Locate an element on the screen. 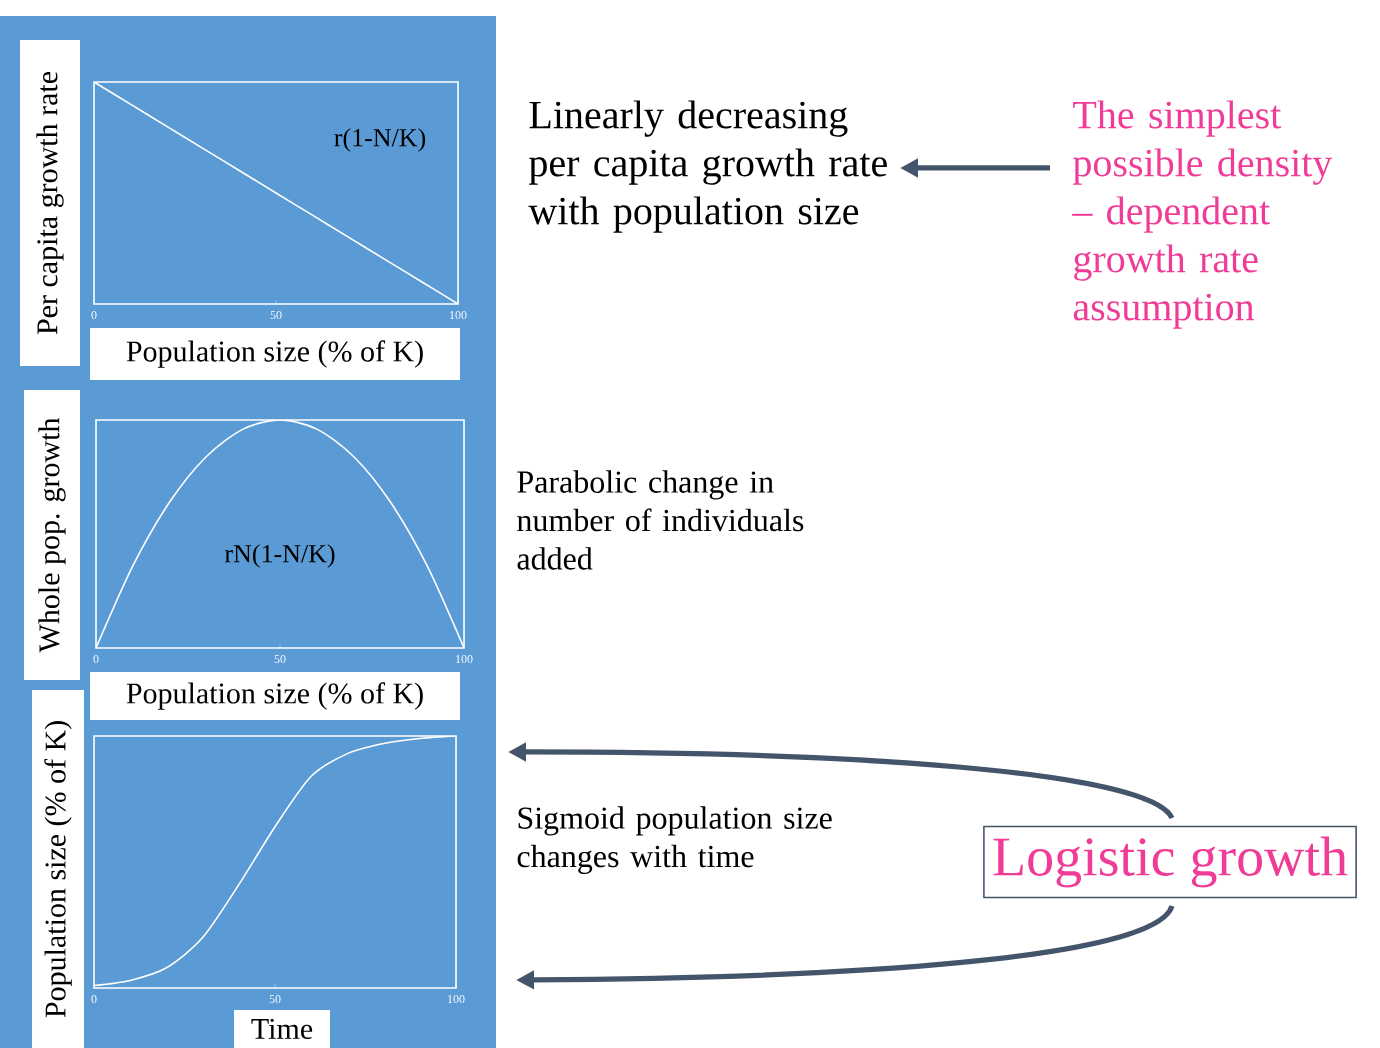  annotation: r(1-N/K) is located at coordinates (380, 140).